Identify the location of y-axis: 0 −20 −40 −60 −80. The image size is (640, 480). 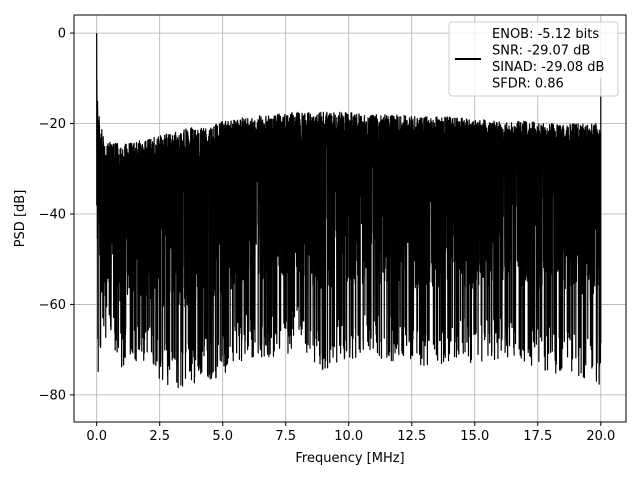
(56, 215).